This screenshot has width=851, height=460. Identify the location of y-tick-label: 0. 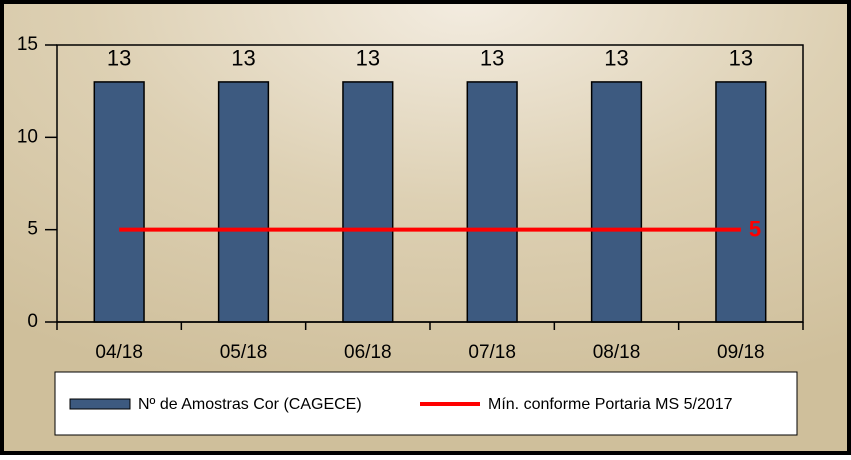
(32, 321).